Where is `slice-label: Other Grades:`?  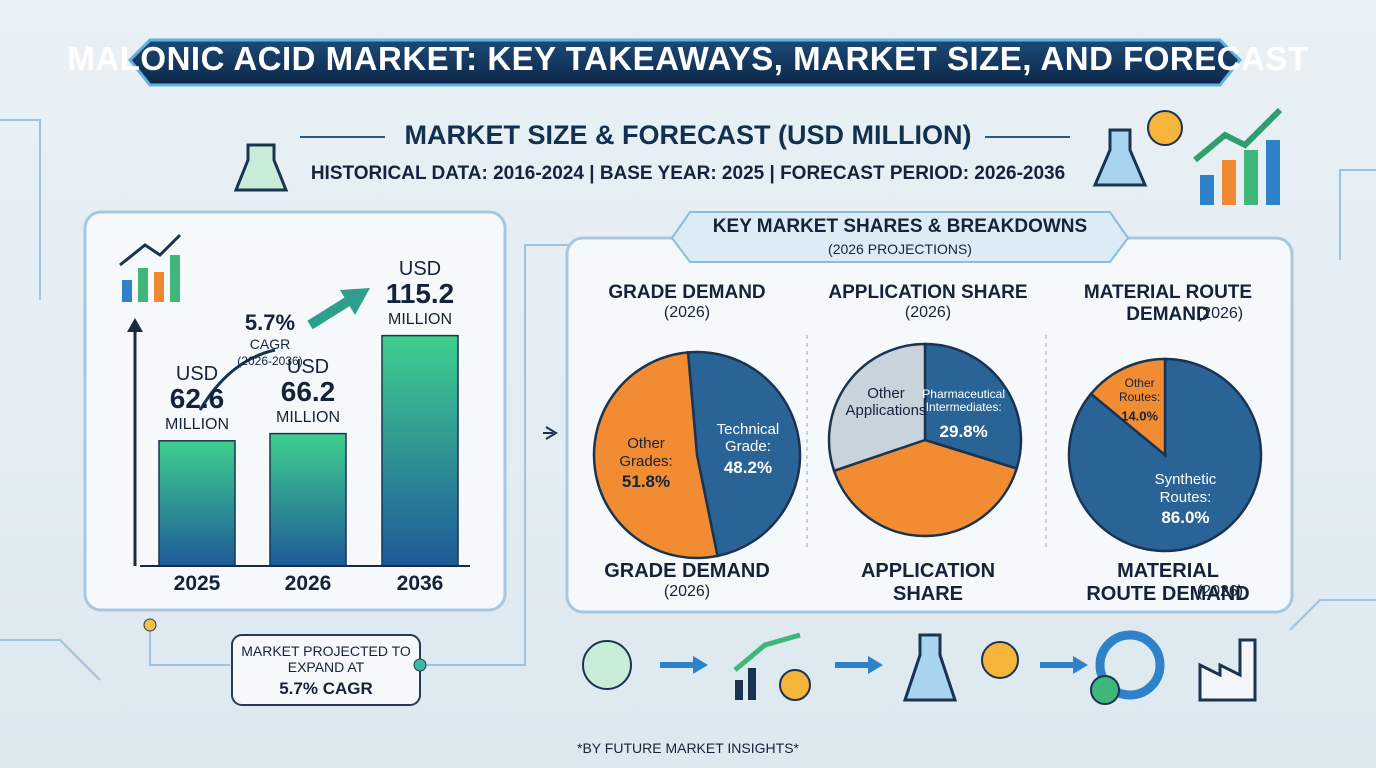
slice-label: Other Grades: is located at coordinates (646, 452).